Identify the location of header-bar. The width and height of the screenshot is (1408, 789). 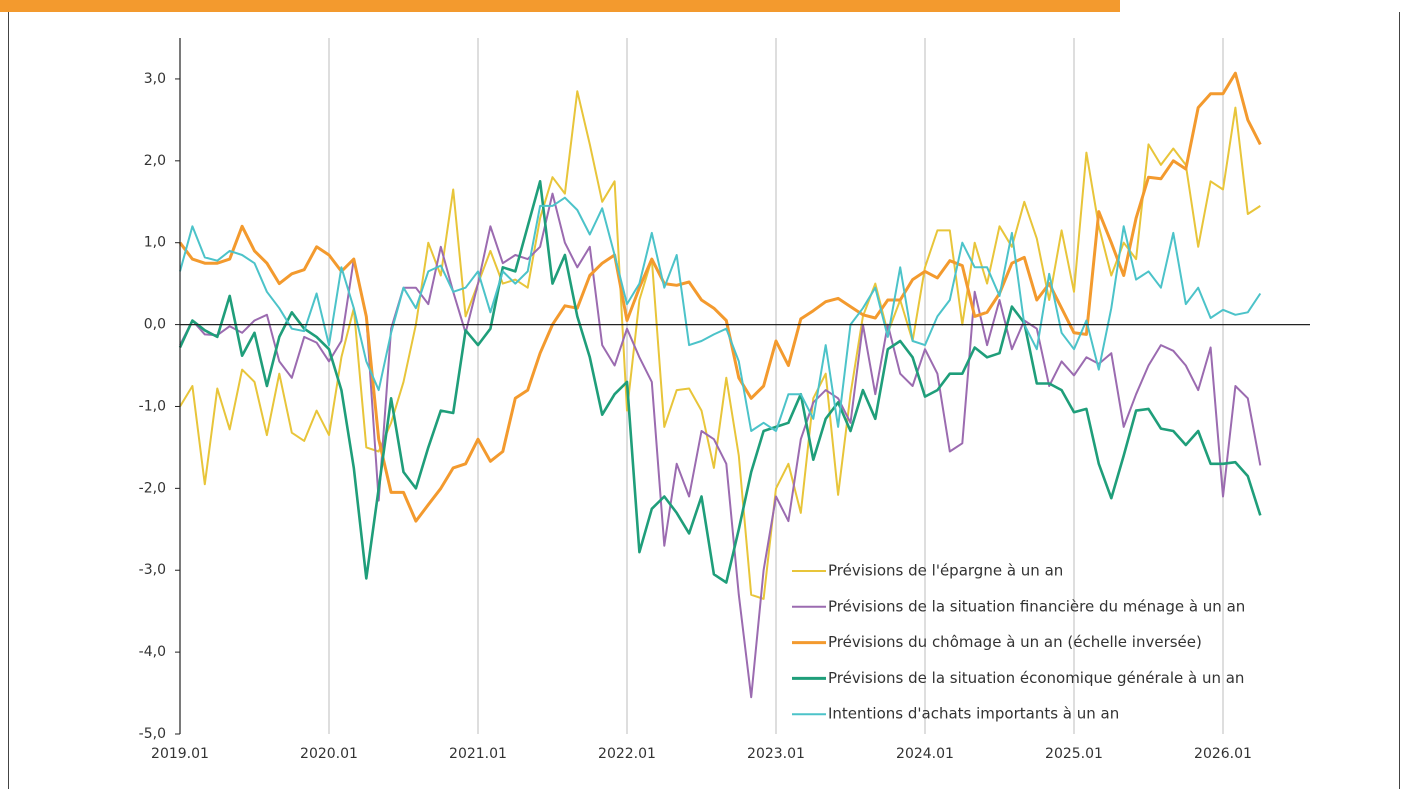
(560, 6).